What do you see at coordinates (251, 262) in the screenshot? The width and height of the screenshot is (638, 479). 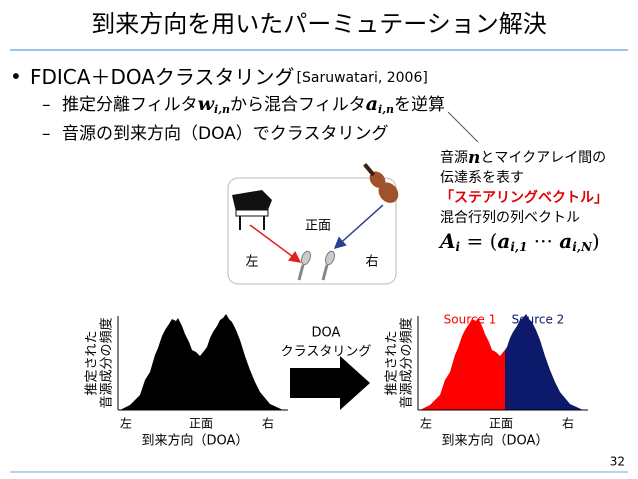 I see `left-label: 左` at bounding box center [251, 262].